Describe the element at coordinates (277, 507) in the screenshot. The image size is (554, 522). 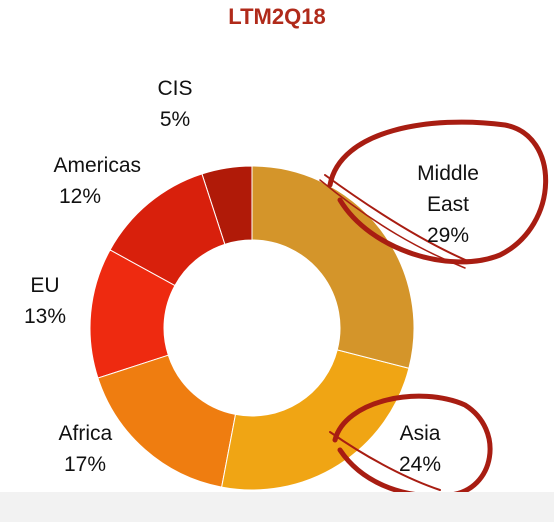
I see `footer-band` at that location.